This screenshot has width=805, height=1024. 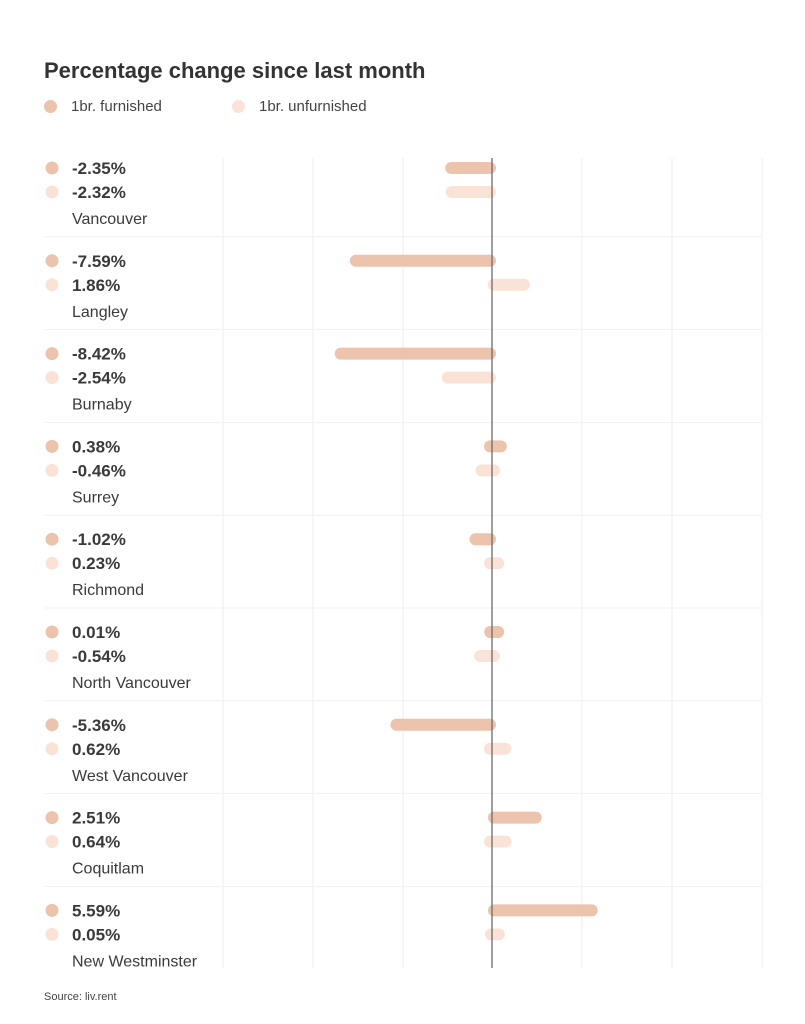 I want to click on category-label-2: Burnaby, so click(x=102, y=405).